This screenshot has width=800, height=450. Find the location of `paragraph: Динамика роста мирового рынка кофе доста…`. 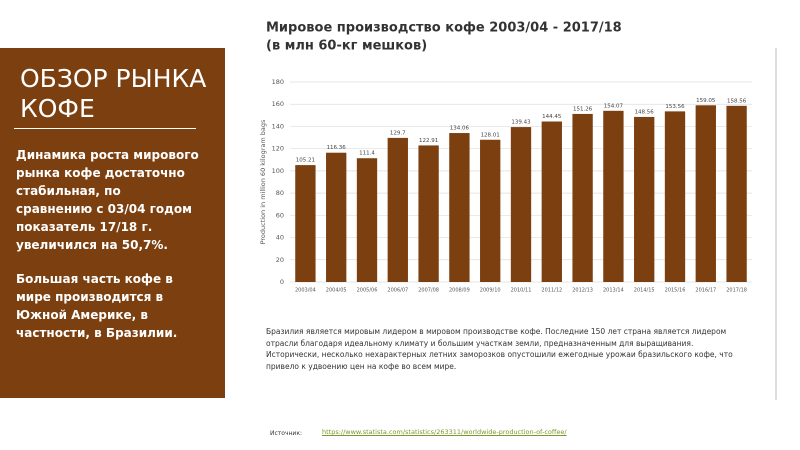

paragraph: Динамика роста мирового рынка кофе доста… is located at coordinates (107, 200).